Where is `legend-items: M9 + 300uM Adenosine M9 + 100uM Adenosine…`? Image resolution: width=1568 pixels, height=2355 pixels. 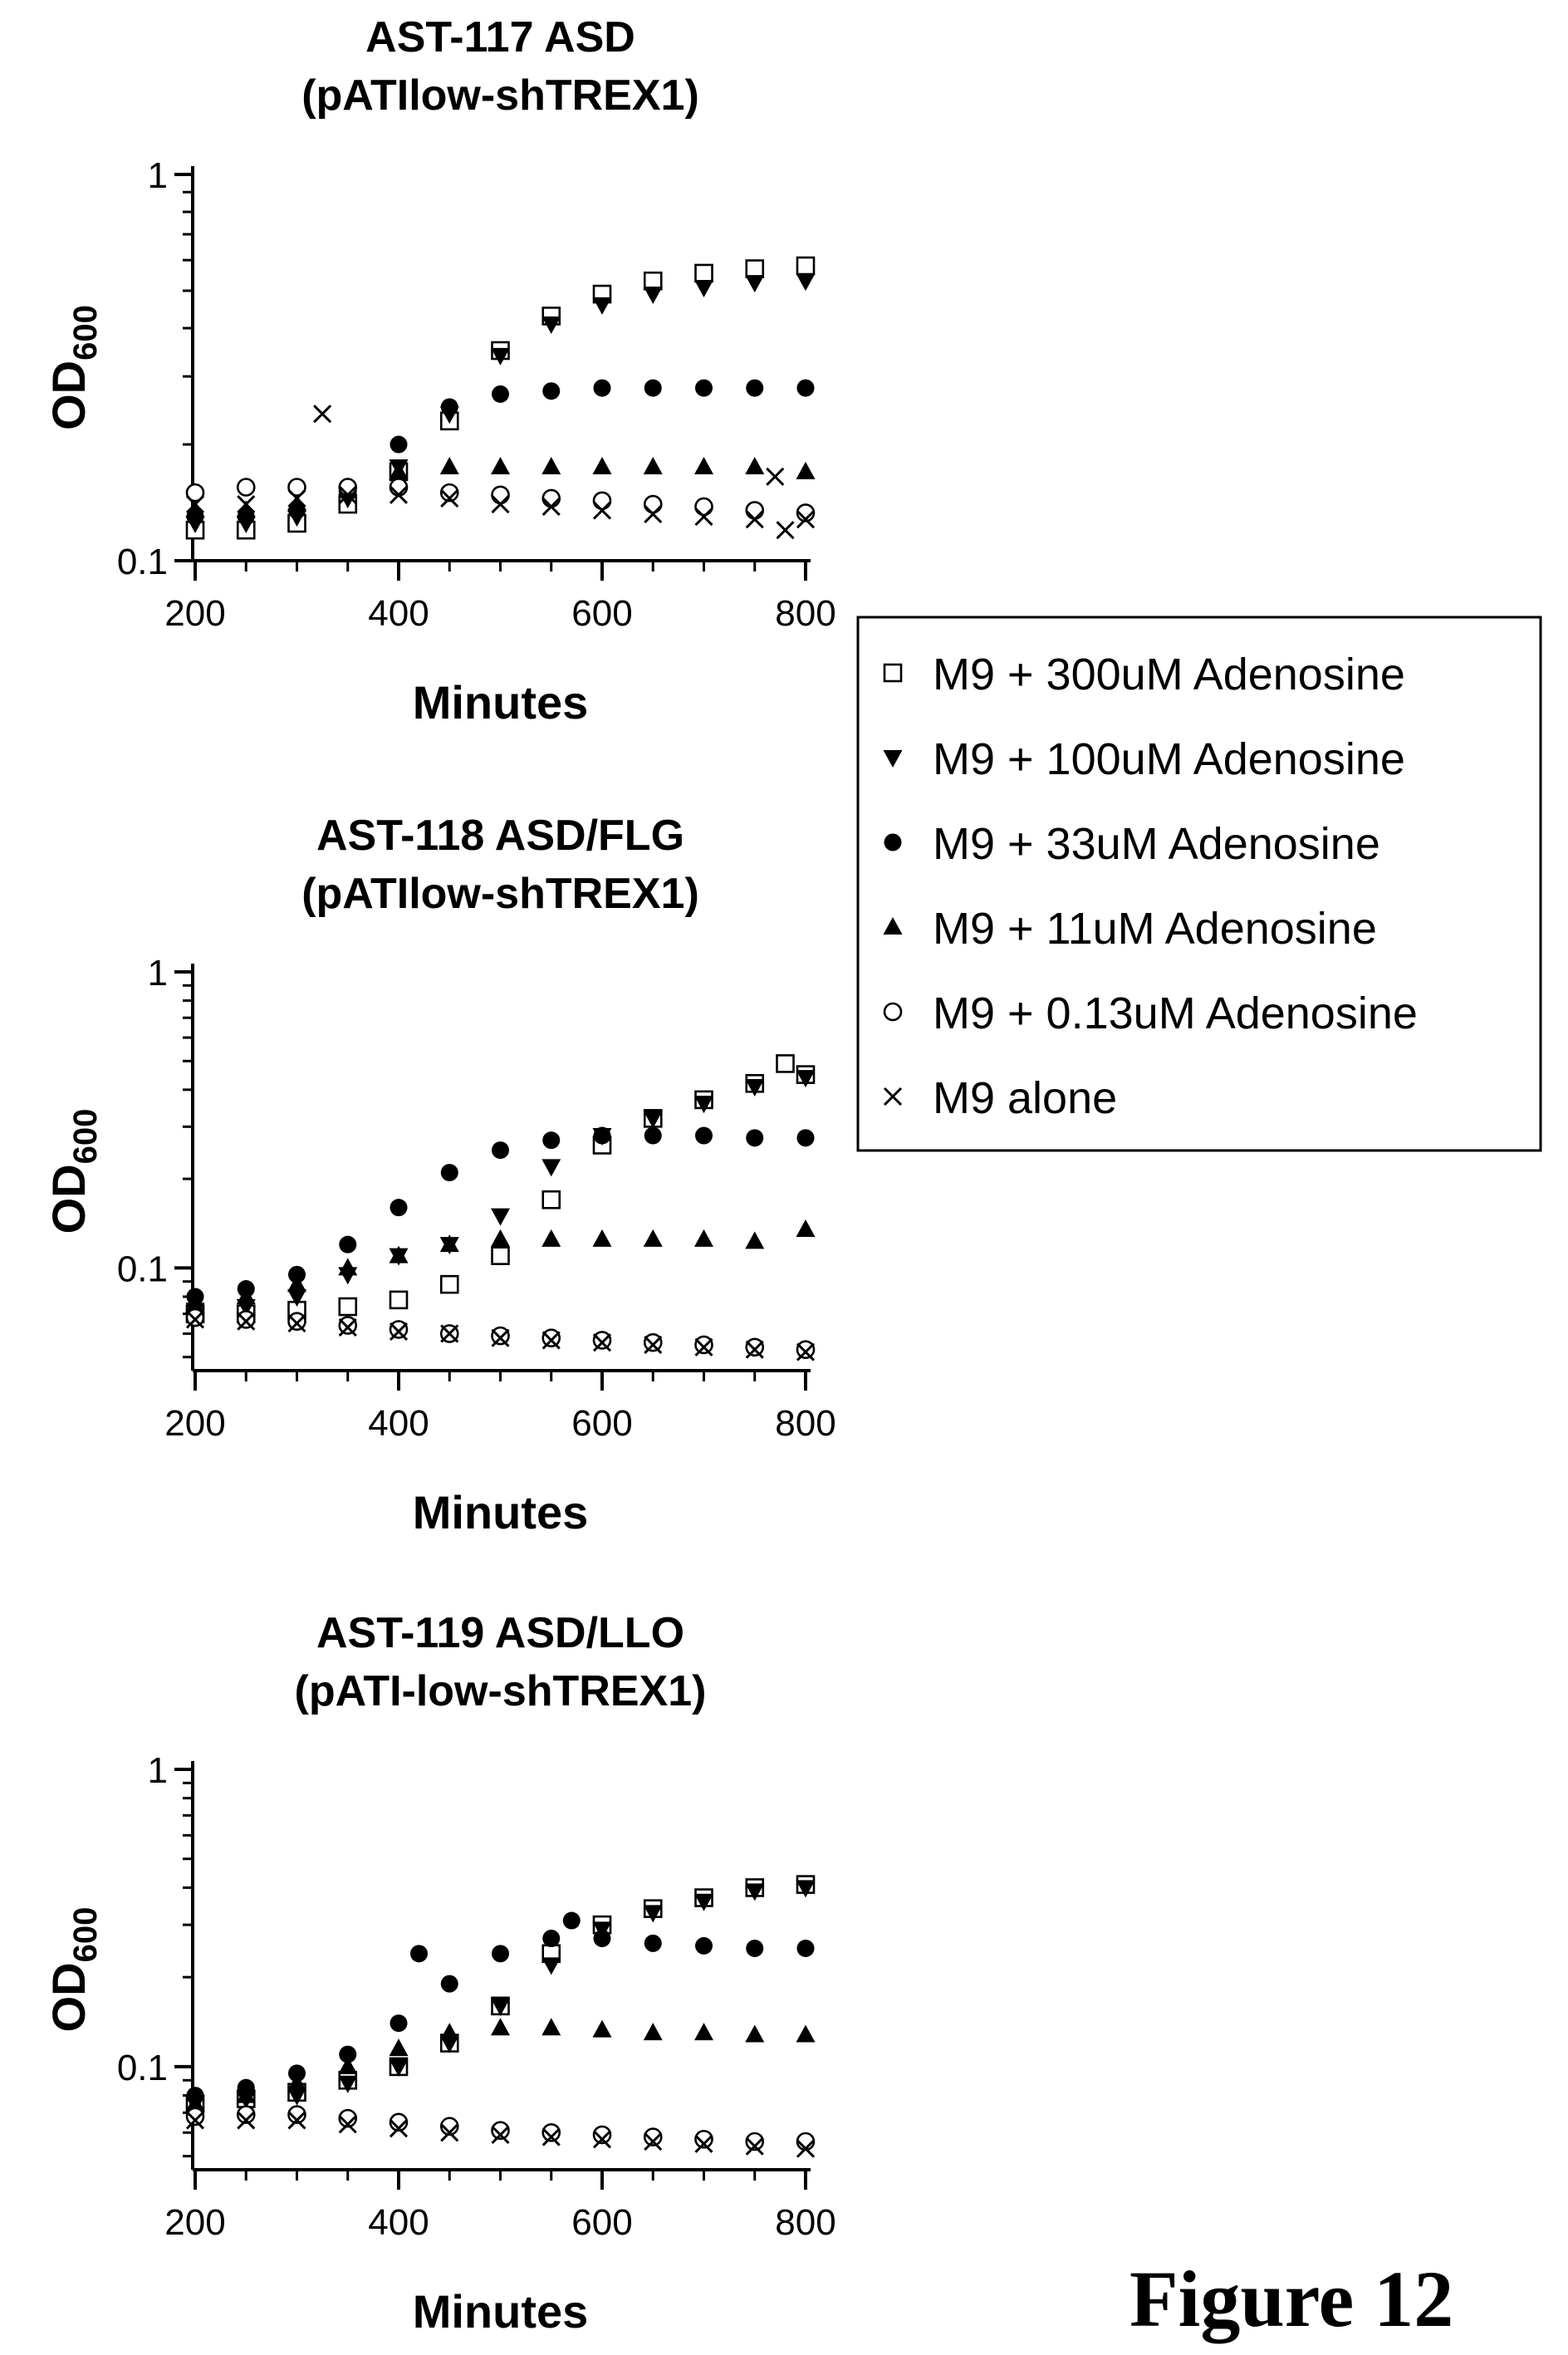 legend-items: M9 + 300uM Adenosine M9 + 100uM Adenosine… is located at coordinates (1150, 886).